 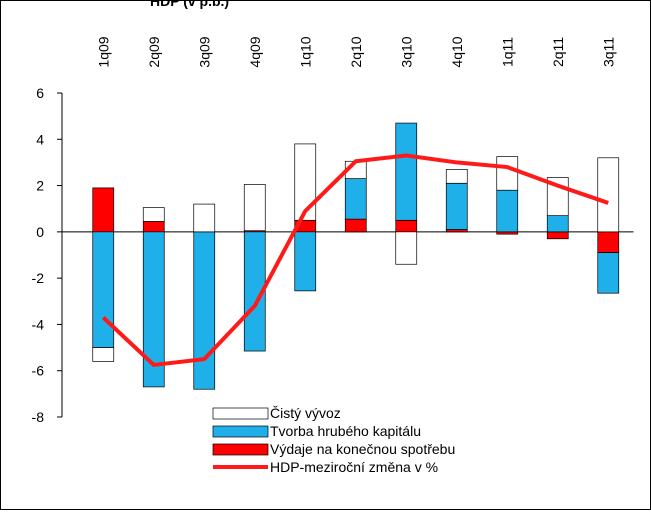 I want to click on x-tick-label: 2q09, so click(x=154, y=51).